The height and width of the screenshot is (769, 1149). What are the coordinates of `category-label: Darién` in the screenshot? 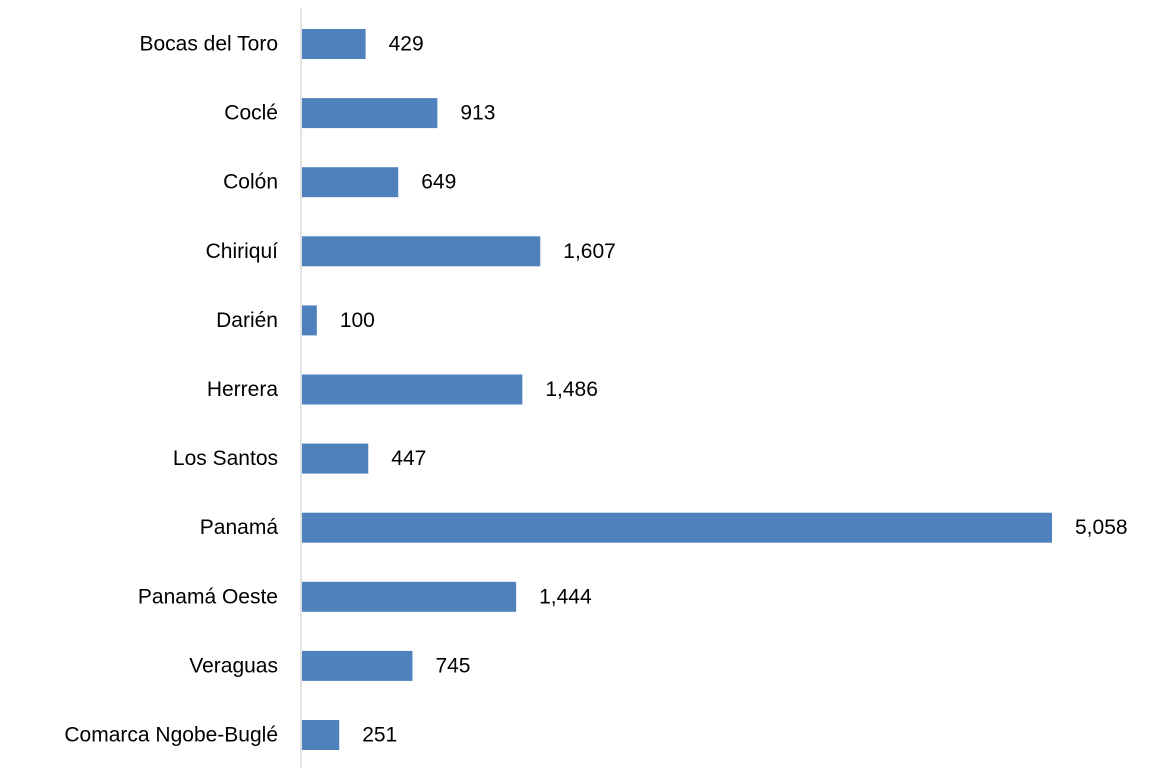 It's located at (247, 320).